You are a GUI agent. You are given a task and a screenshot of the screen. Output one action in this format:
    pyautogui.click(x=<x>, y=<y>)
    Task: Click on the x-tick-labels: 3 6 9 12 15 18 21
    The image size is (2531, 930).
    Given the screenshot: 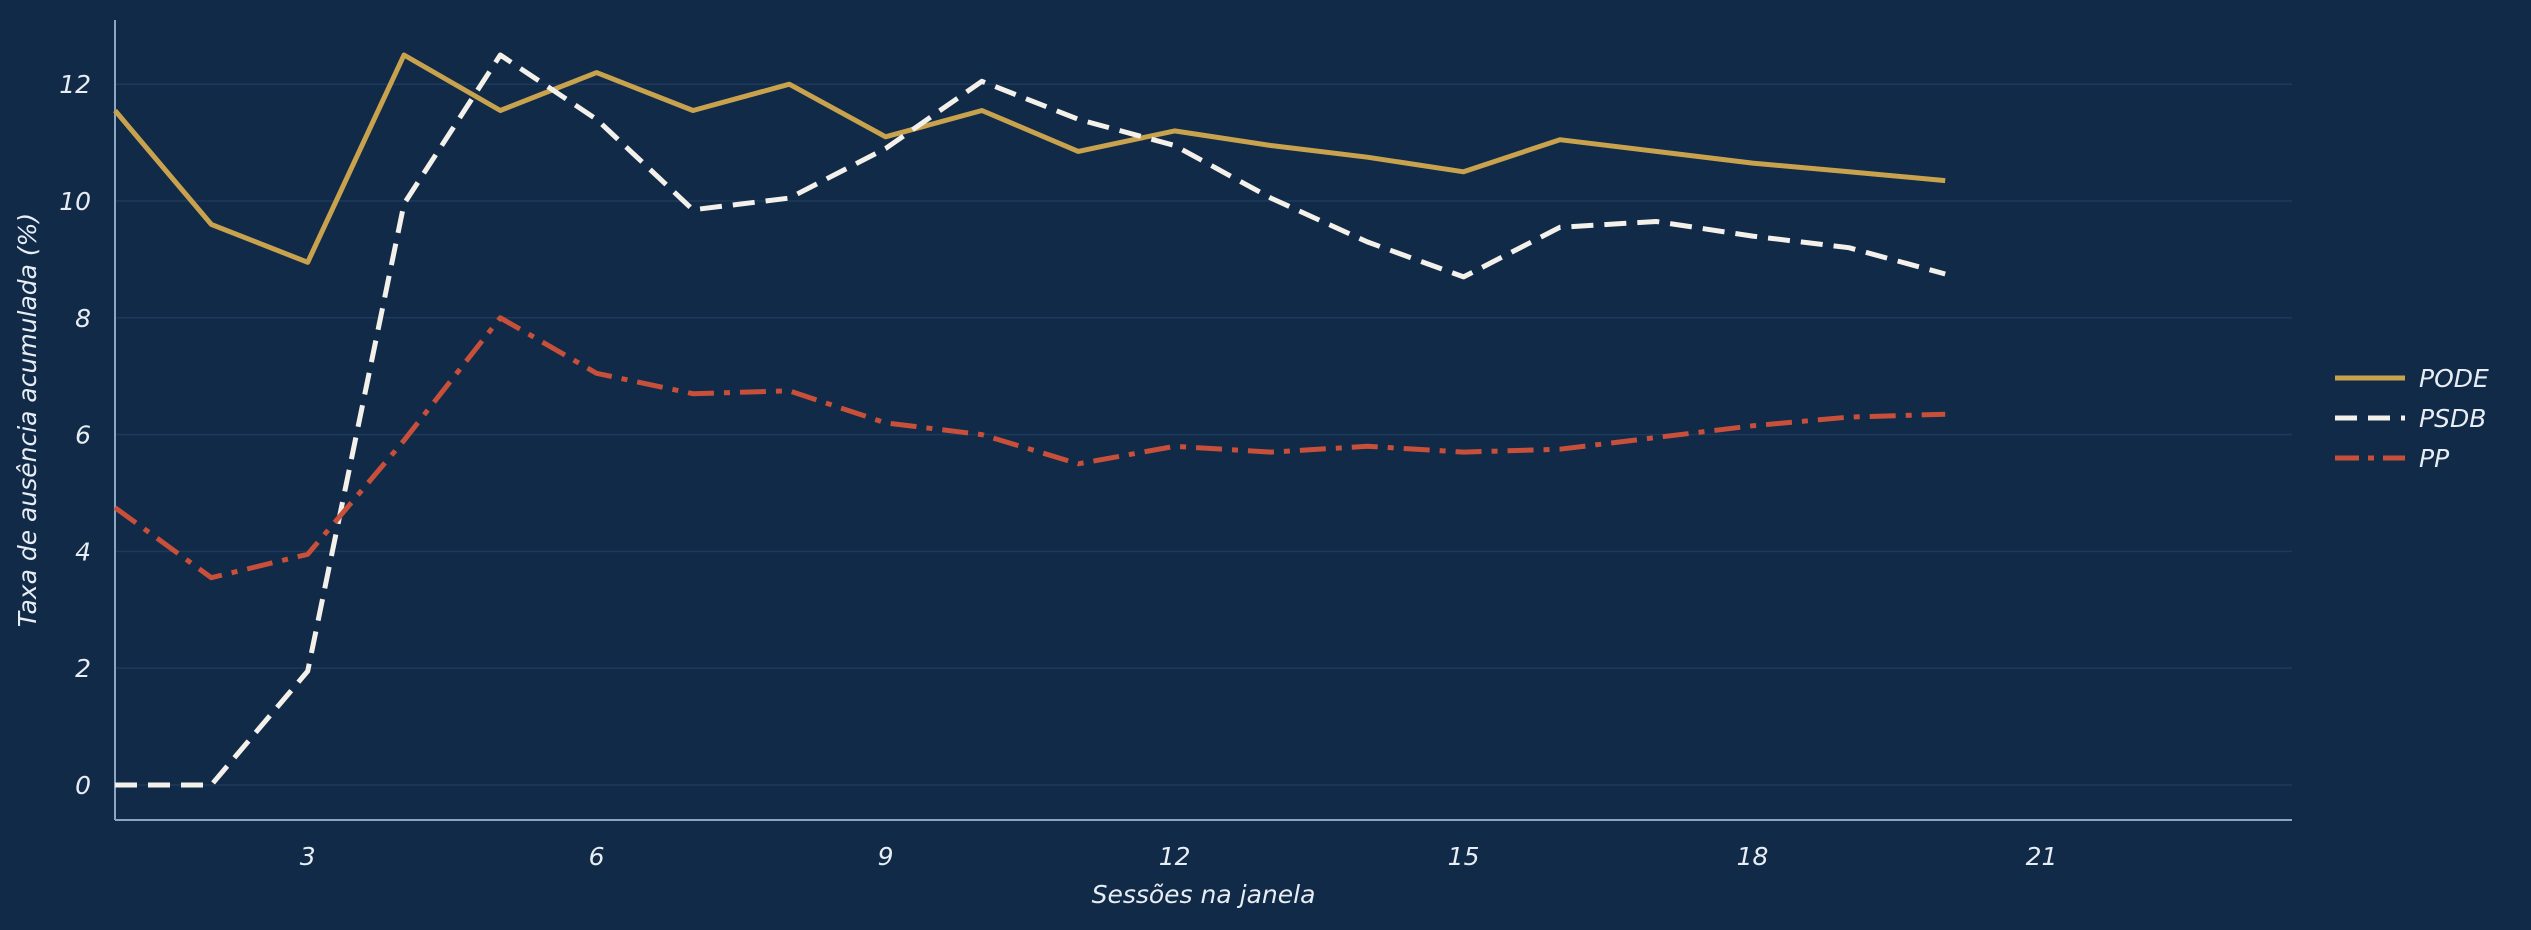 What is the action you would take?
    pyautogui.click(x=1179, y=856)
    